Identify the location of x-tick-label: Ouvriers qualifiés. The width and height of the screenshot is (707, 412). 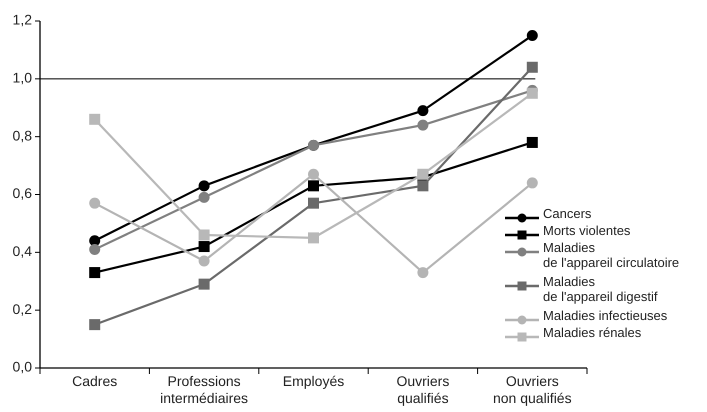
(423, 389).